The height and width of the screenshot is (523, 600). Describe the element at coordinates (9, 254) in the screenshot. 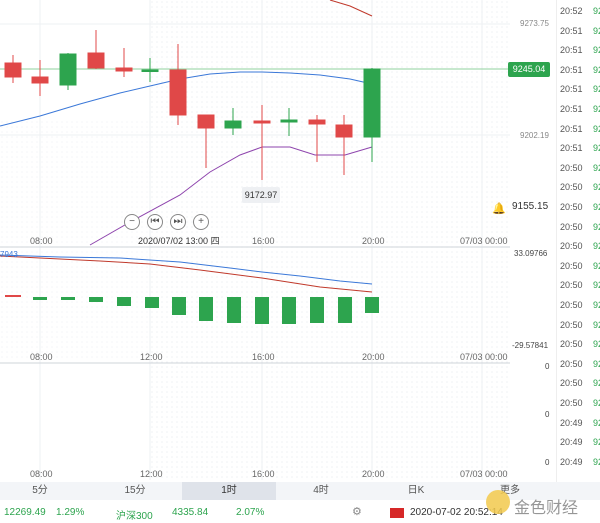

I see `macd-left-value: 7943` at that location.